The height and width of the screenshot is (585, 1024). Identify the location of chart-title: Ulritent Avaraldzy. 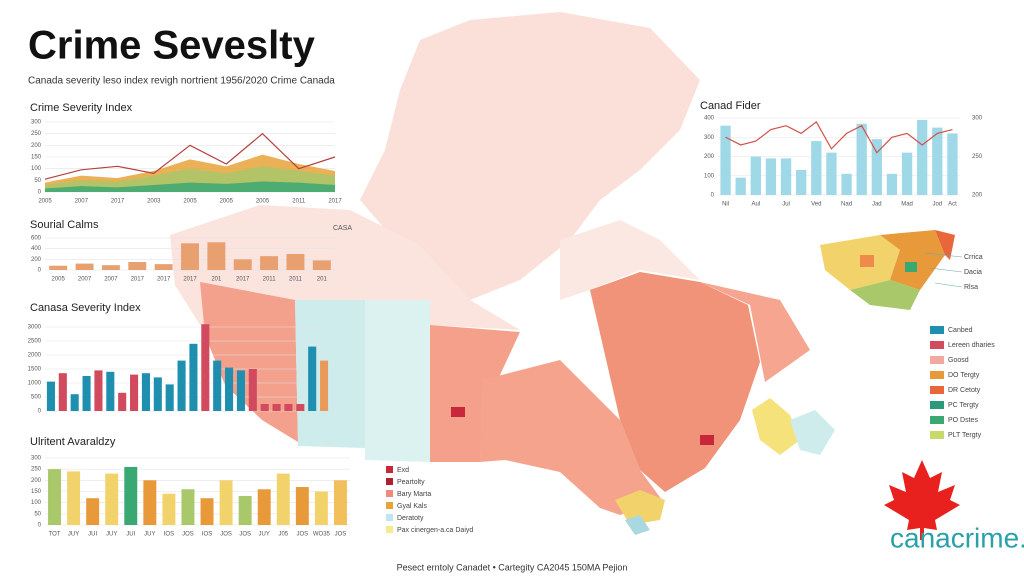
(73, 442).